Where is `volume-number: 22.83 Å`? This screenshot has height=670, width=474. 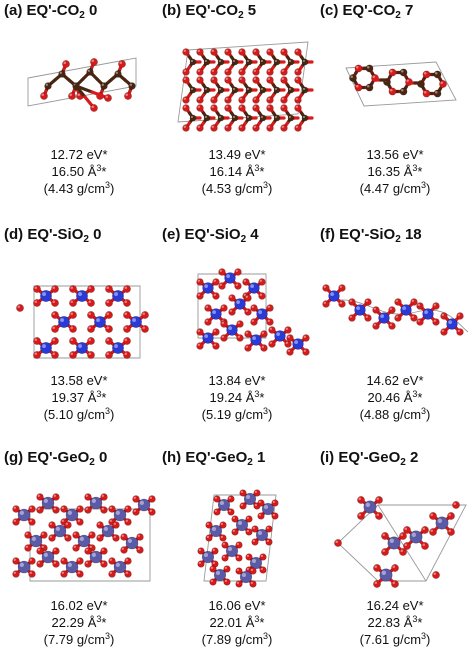
volume-number: 22.83 Å is located at coordinates (390, 622).